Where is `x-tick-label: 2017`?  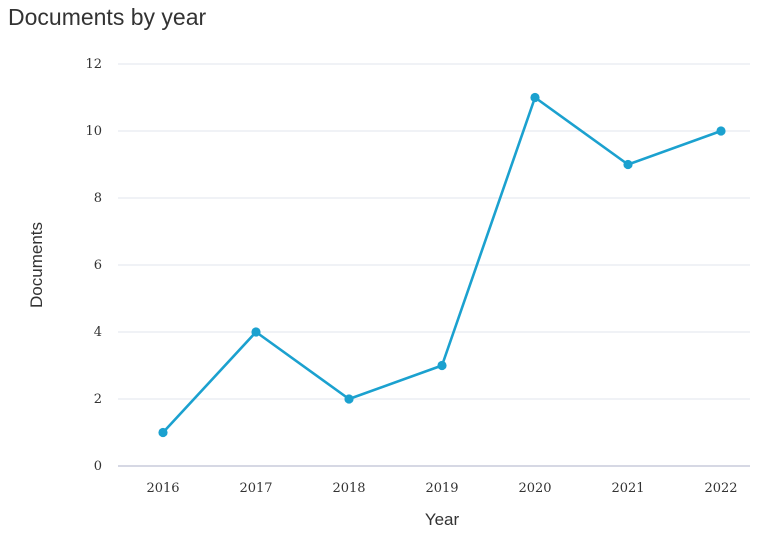
x-tick-label: 2017 is located at coordinates (255, 488).